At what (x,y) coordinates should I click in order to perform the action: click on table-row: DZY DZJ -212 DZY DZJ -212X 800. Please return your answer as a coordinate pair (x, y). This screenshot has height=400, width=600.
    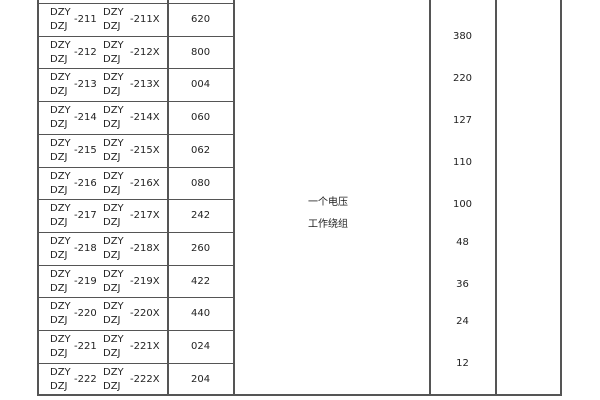
    Looking at the image, I should click on (135, 52).